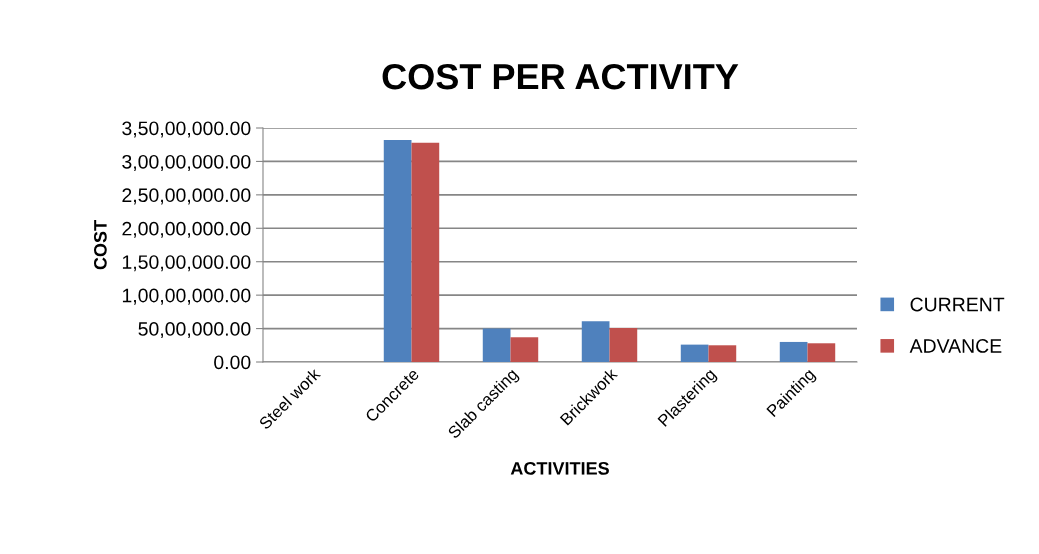  Describe the element at coordinates (194, 330) in the screenshot. I see `y-tick-label: 50,00,000.00` at that location.